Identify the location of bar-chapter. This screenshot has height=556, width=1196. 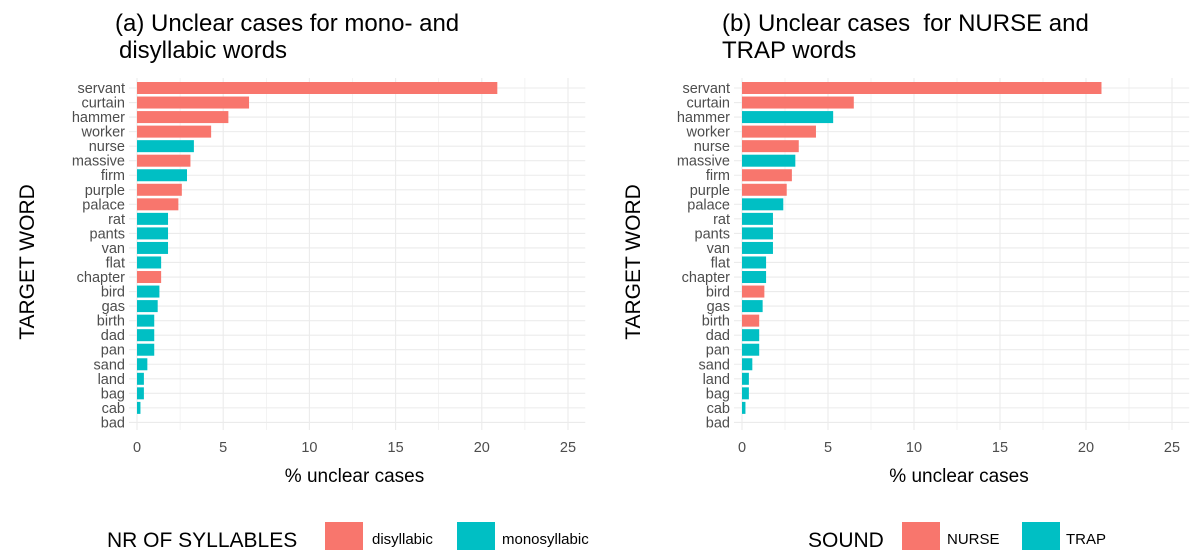
(149, 277).